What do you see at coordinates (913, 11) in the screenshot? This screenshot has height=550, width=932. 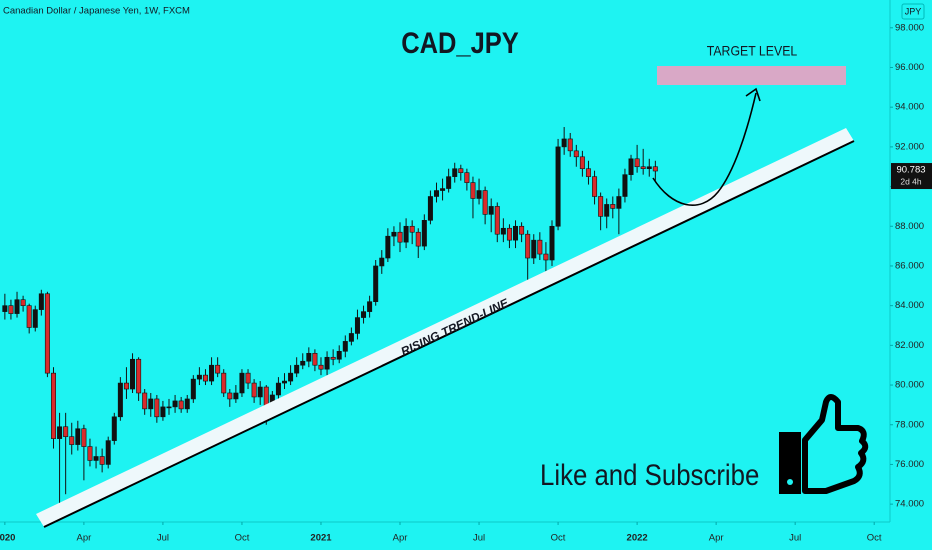 I see `currency-label: JPY` at bounding box center [913, 11].